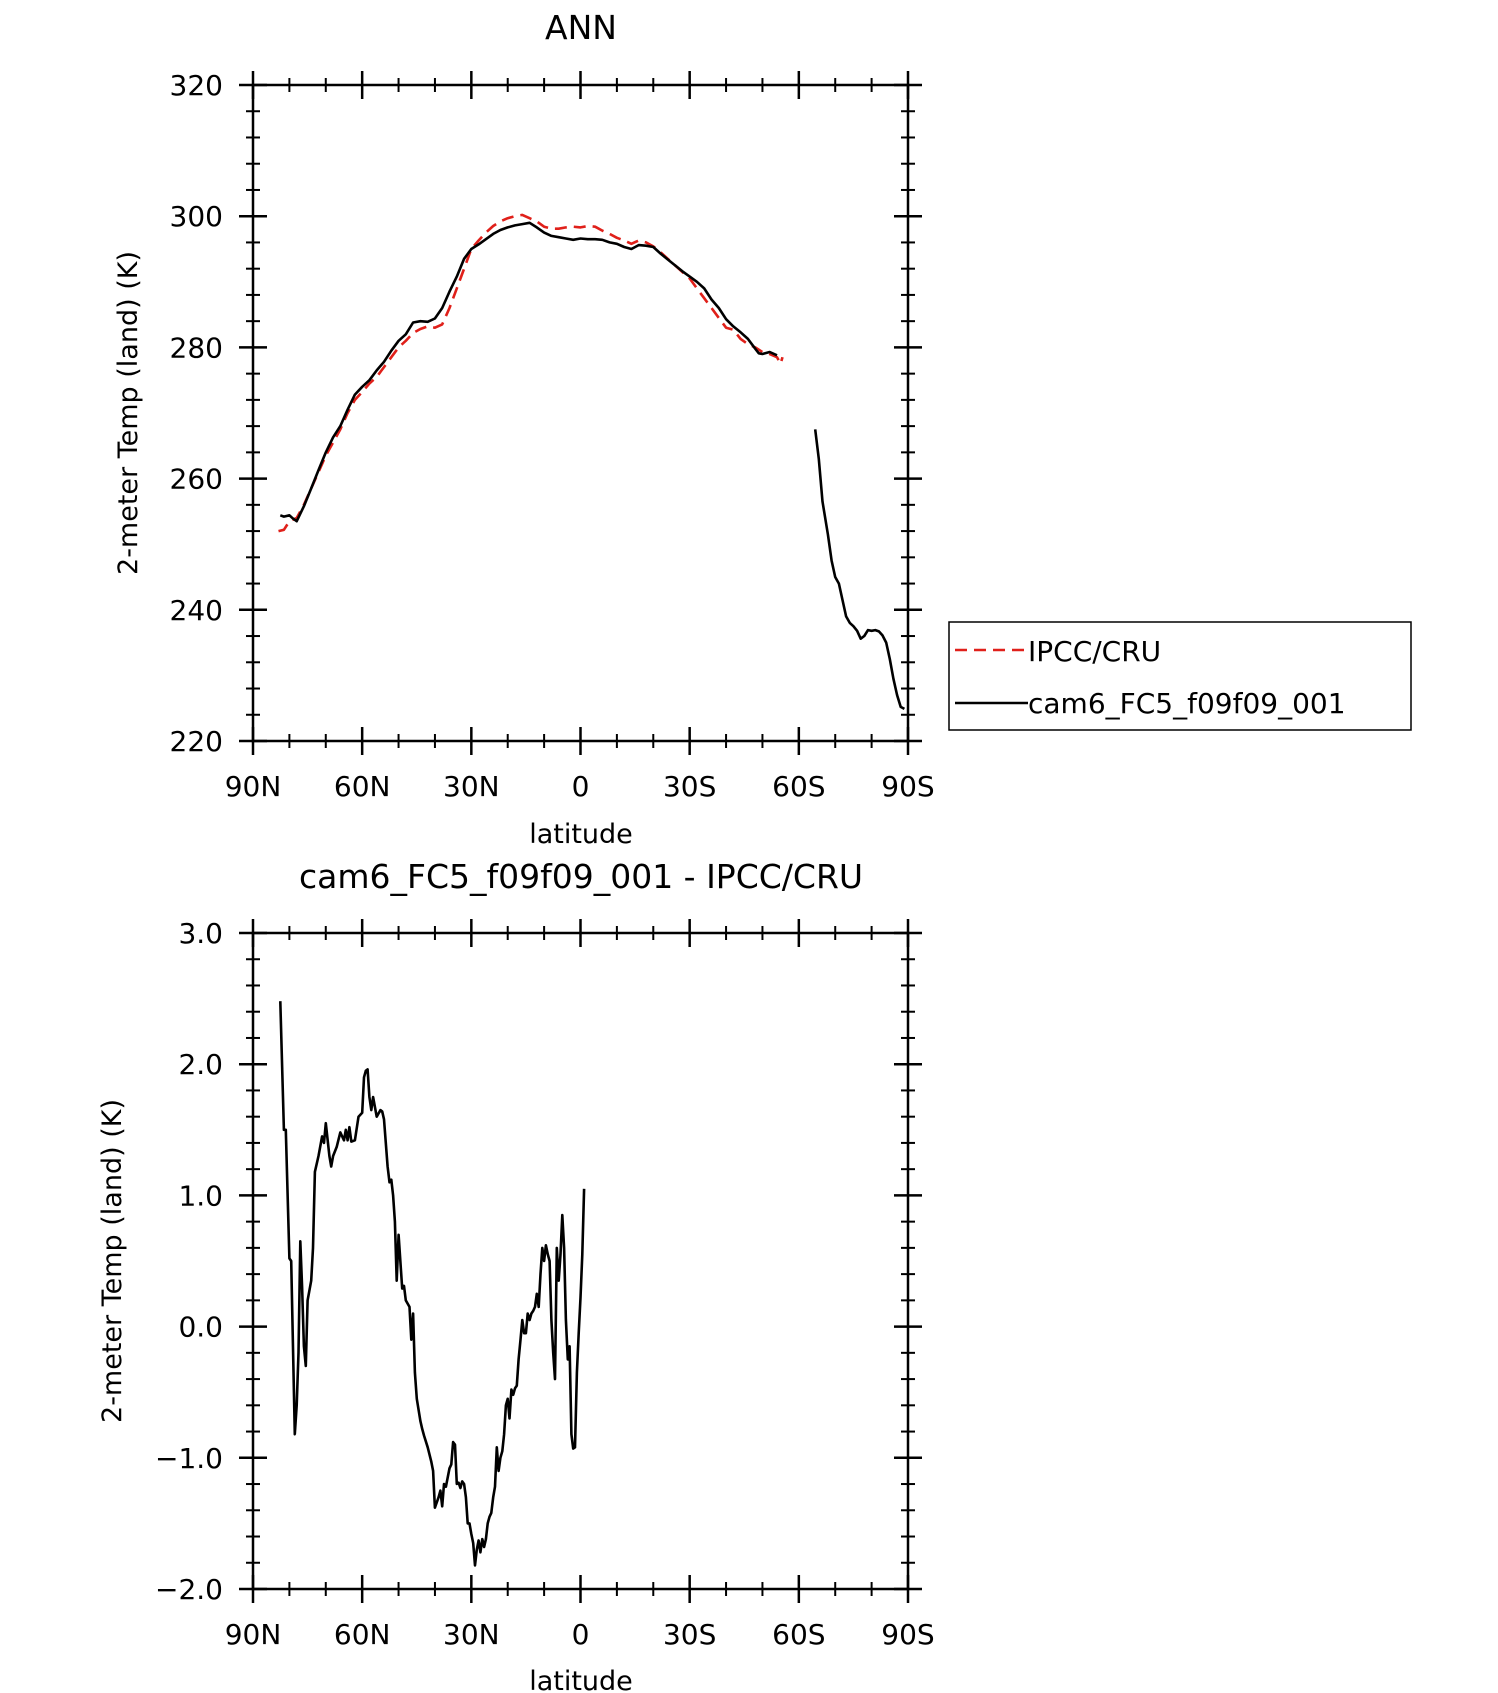 The height and width of the screenshot is (1693, 1498). Describe the element at coordinates (471, 786) in the screenshot. I see `top-chart-x-tick-label: 30N` at that location.